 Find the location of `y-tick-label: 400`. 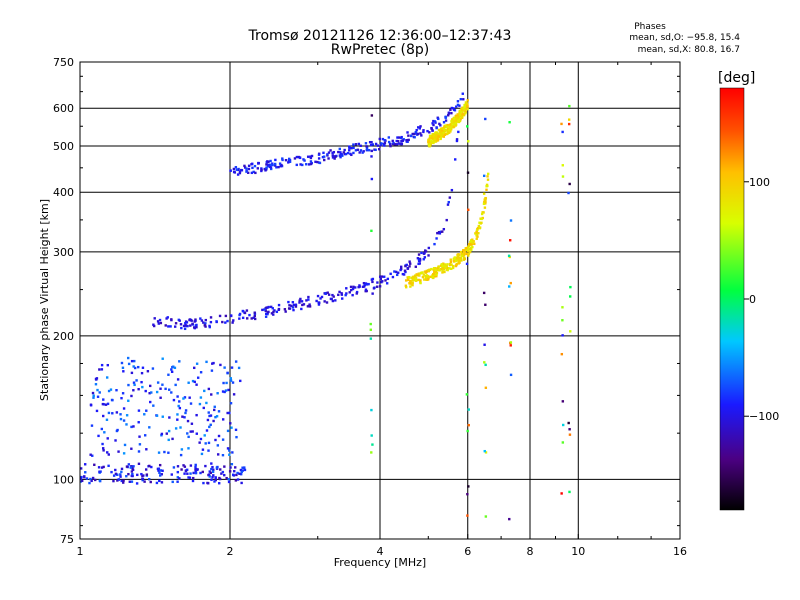

y-tick-label: 400 is located at coordinates (63, 192).